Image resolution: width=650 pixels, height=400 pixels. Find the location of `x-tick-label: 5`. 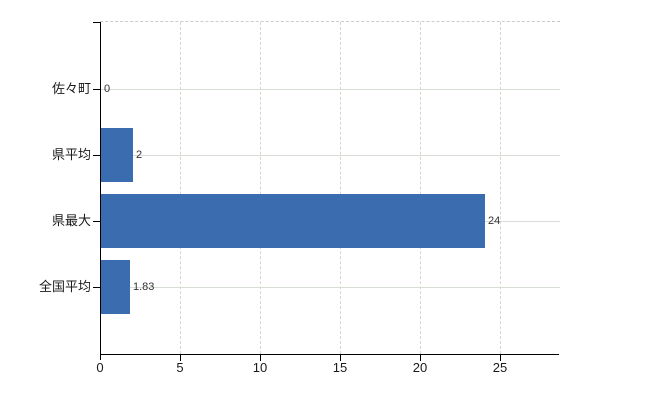

x-tick-label: 5 is located at coordinates (180, 367).